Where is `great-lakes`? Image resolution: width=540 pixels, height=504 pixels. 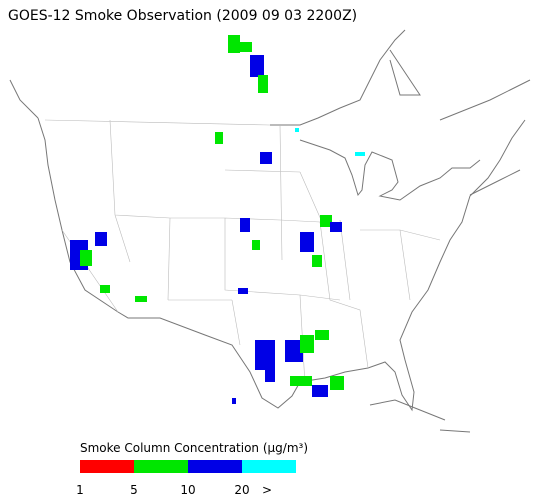 great-lakes is located at coordinates (390, 170).